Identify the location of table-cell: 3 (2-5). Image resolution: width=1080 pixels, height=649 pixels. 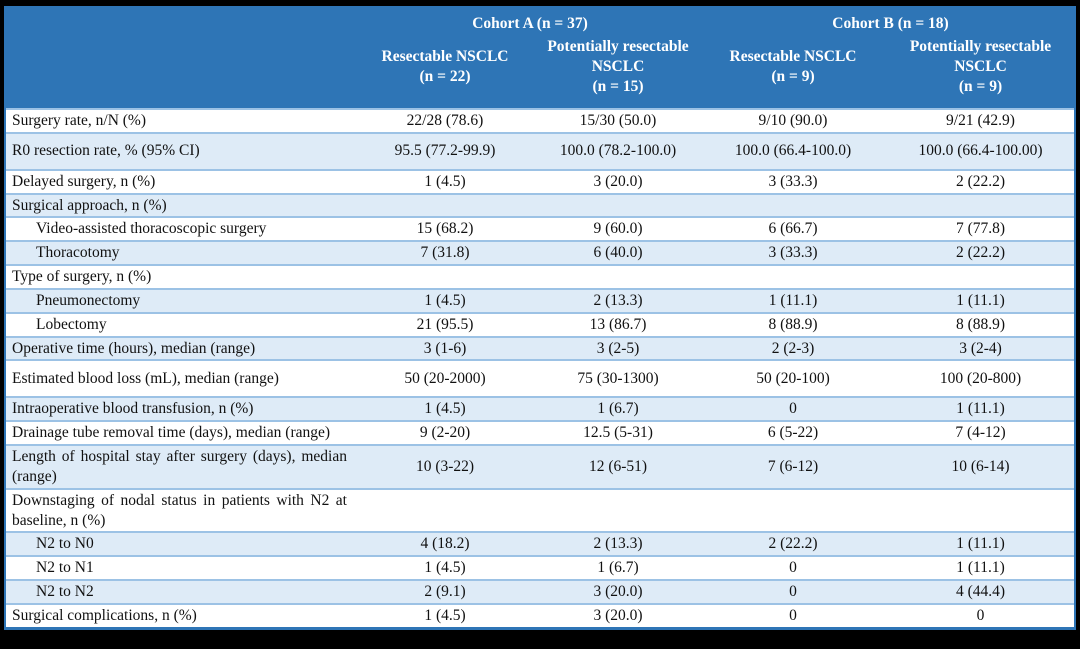
(618, 348).